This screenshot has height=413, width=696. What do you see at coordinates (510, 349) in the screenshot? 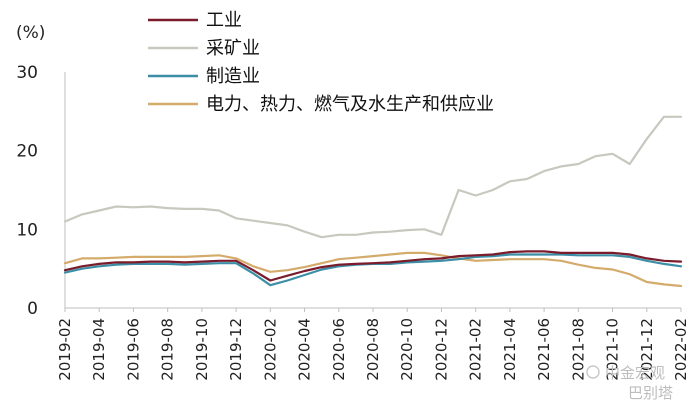
I see `x-tick-label: 2021-04` at bounding box center [510, 349].